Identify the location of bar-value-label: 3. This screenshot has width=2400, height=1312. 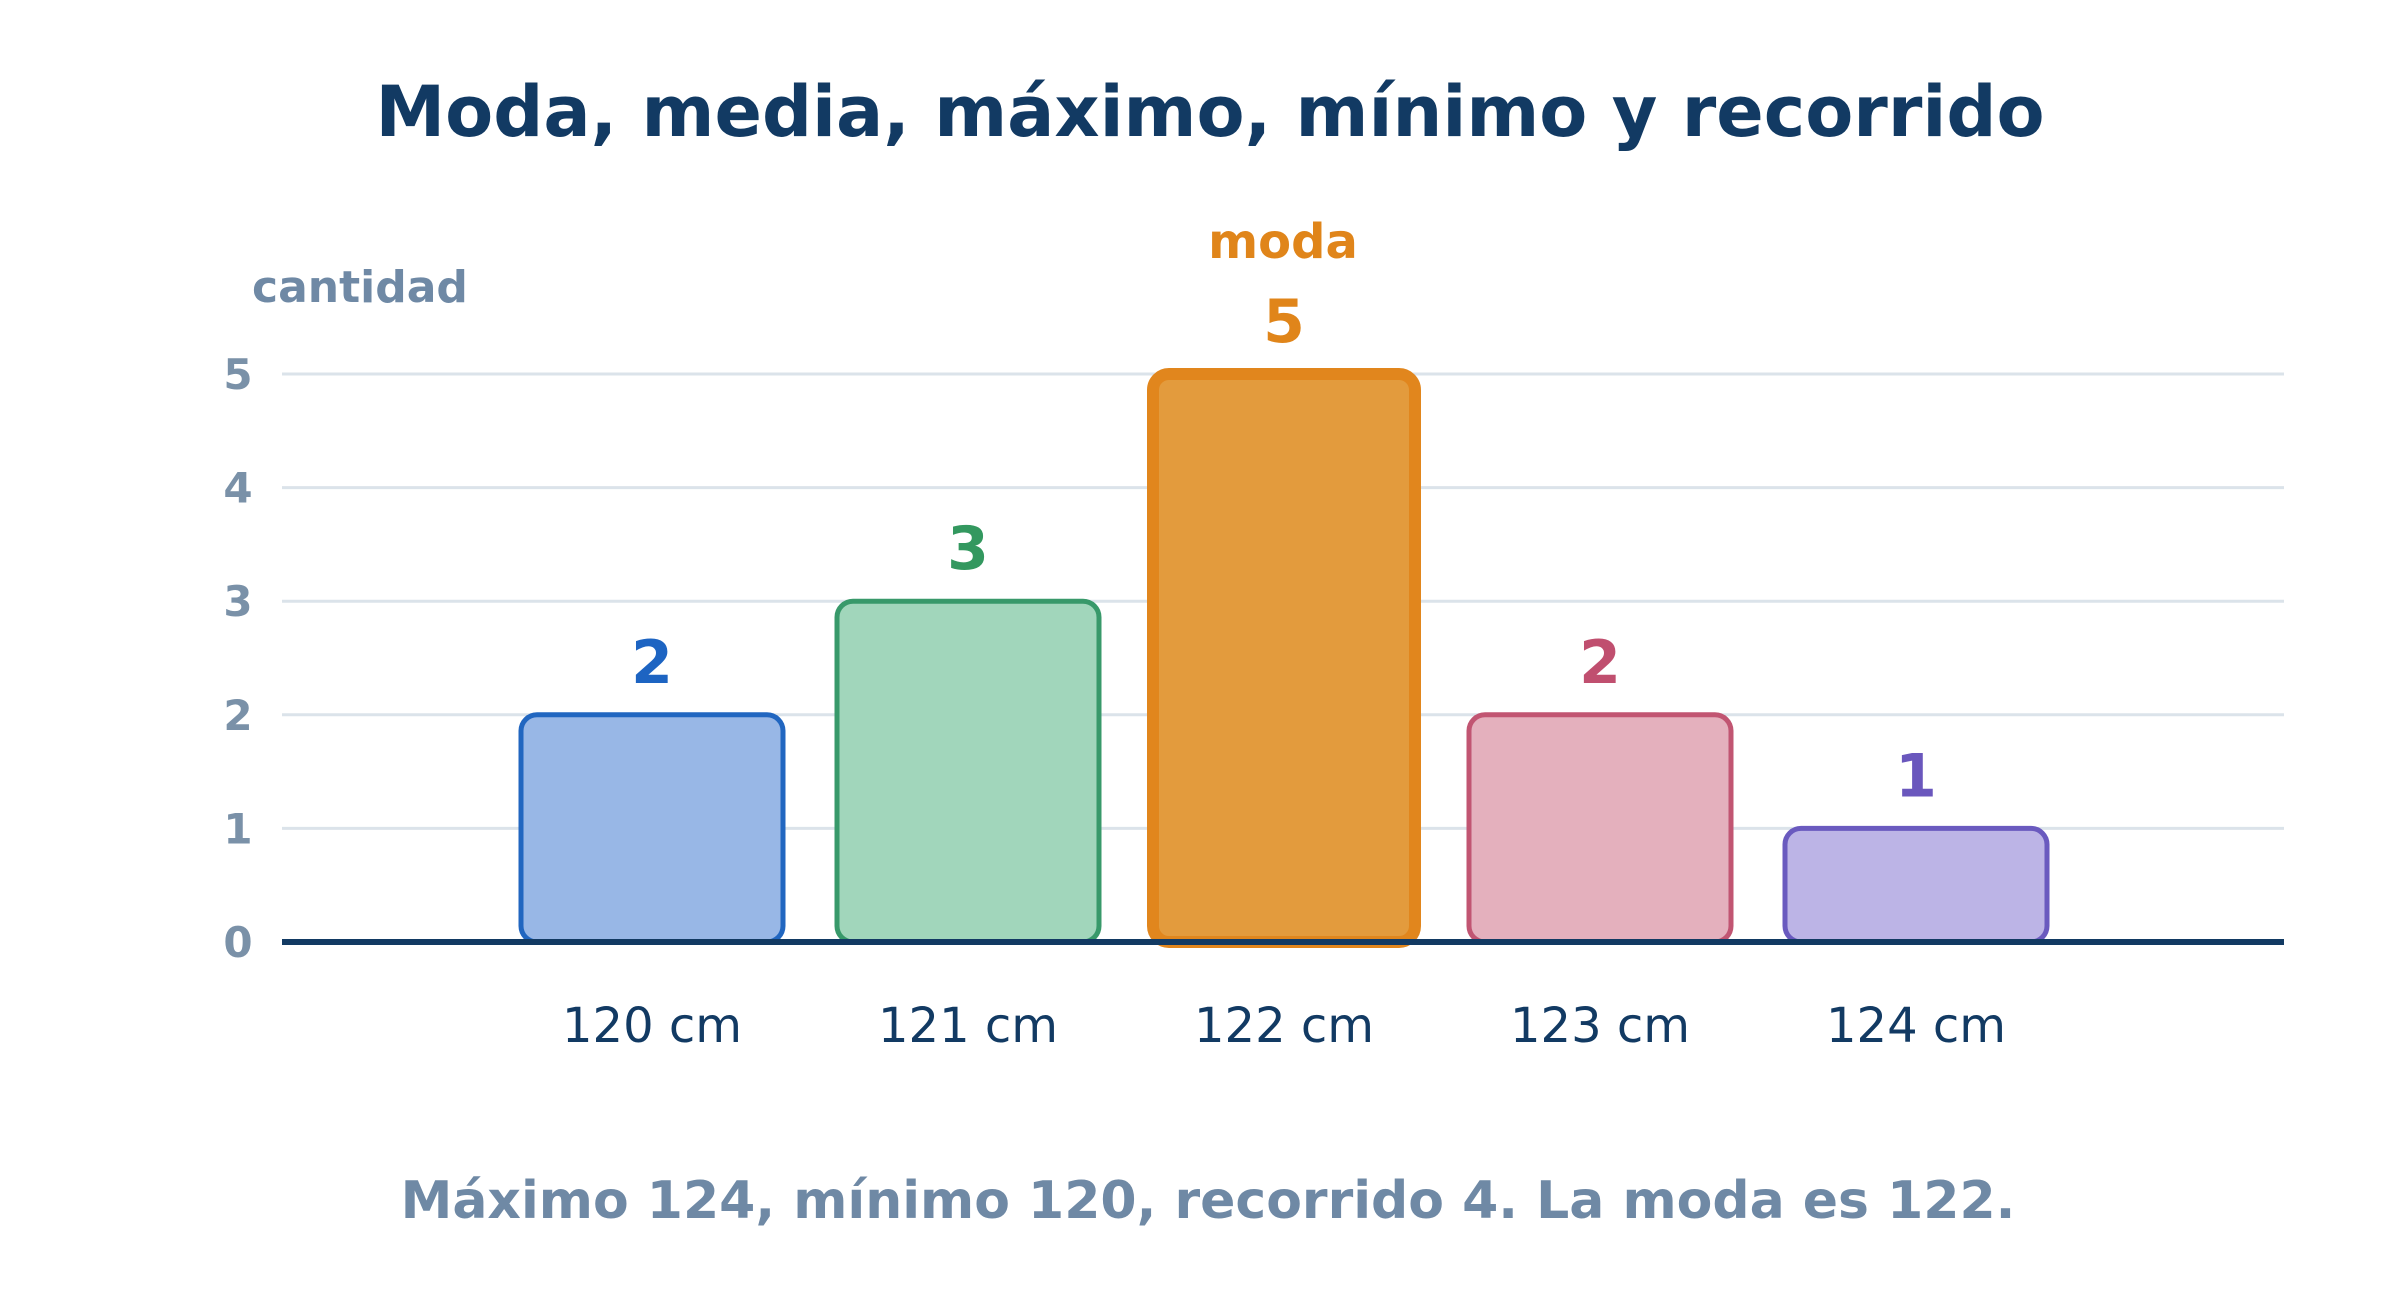
(968, 549).